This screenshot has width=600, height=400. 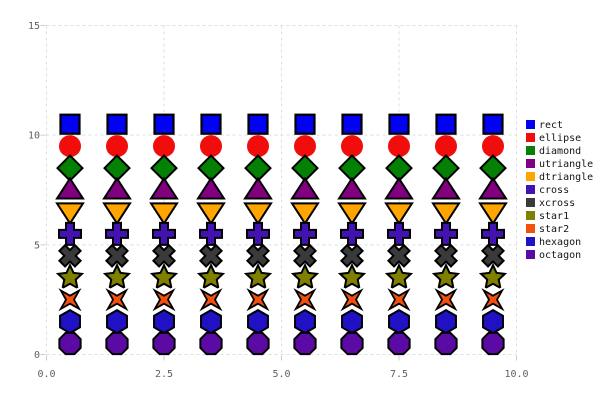 What do you see at coordinates (530, 163) in the screenshot?
I see `legend-swatch-utriangle` at bounding box center [530, 163].